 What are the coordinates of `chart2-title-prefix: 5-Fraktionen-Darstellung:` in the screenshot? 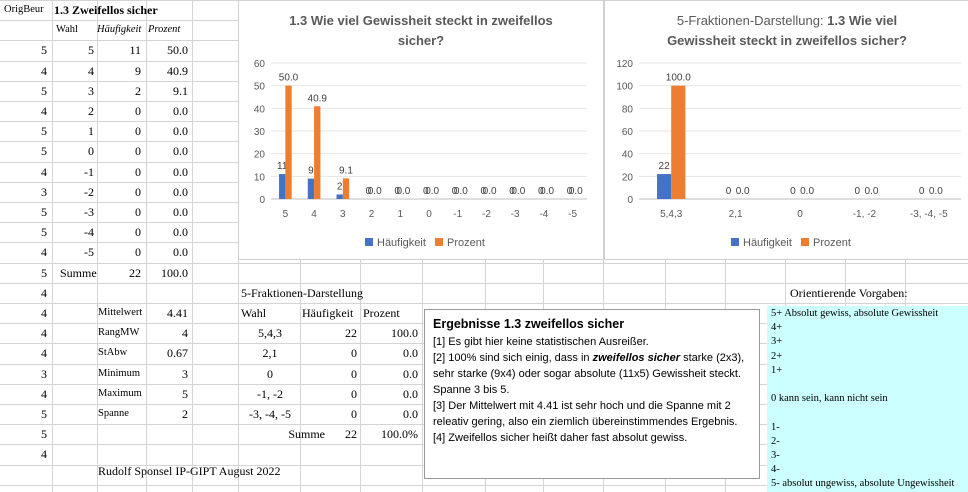 It's located at (752, 20).